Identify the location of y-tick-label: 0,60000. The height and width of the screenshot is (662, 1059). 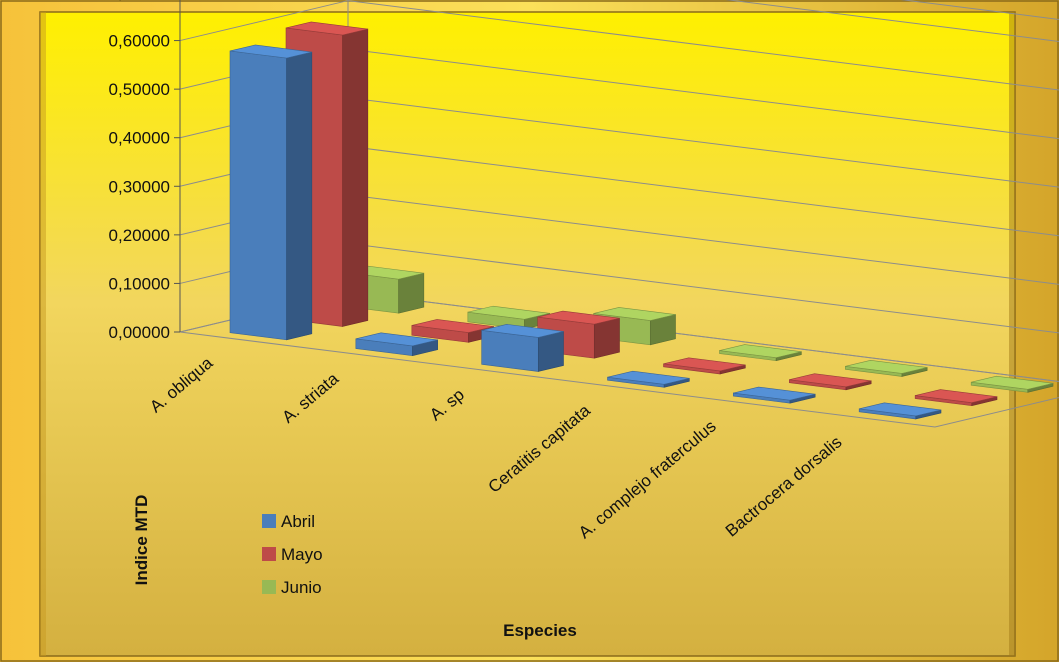
(139, 41).